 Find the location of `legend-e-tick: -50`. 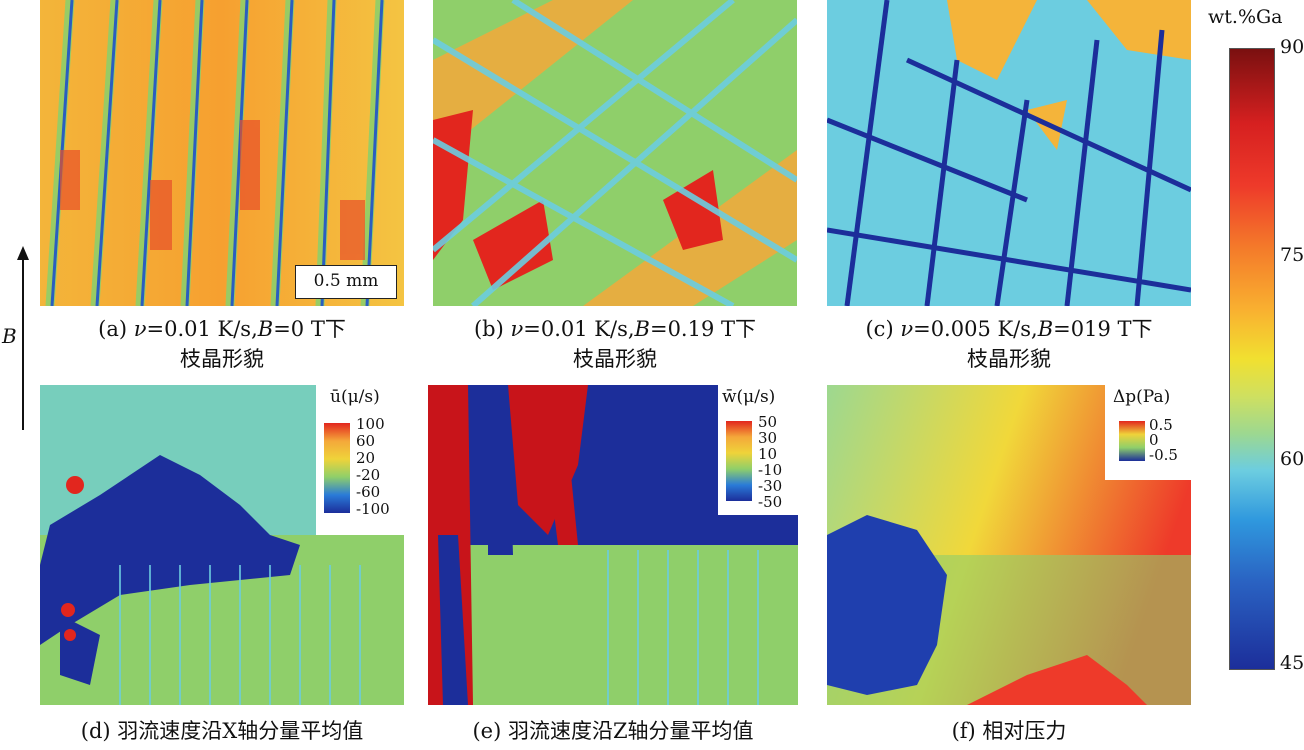

legend-e-tick: -50 is located at coordinates (770, 502).